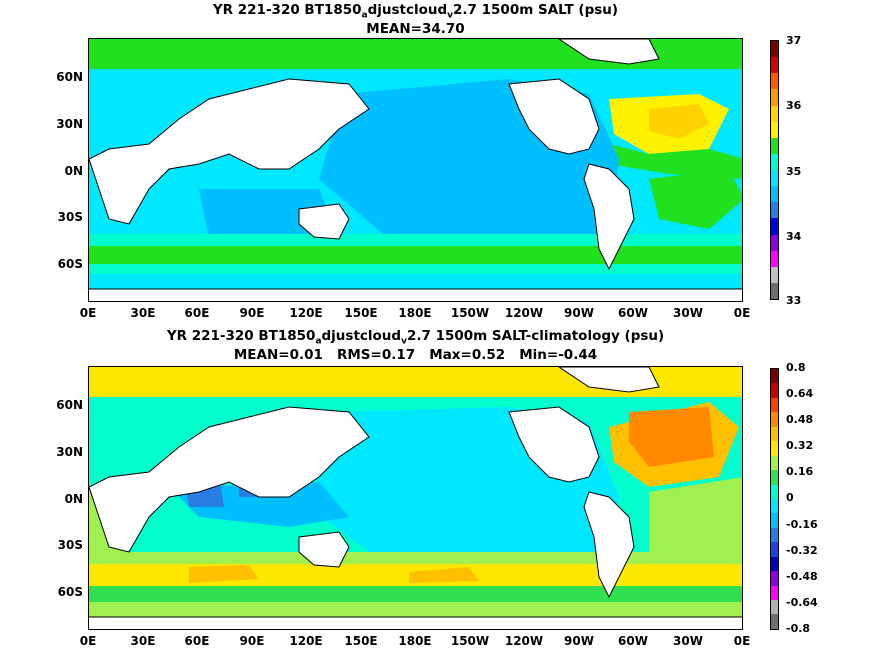 The height and width of the screenshot is (656, 875). What do you see at coordinates (802, 524) in the screenshot?
I see `colorbar-label: -0.16` at bounding box center [802, 524].